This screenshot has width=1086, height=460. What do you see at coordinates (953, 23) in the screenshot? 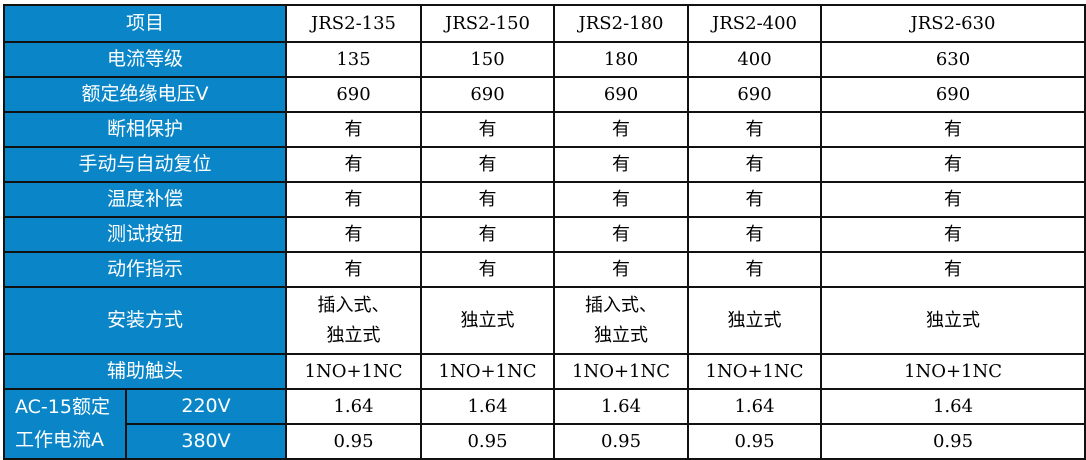
I see `model-header: JRS2-630` at bounding box center [953, 23].